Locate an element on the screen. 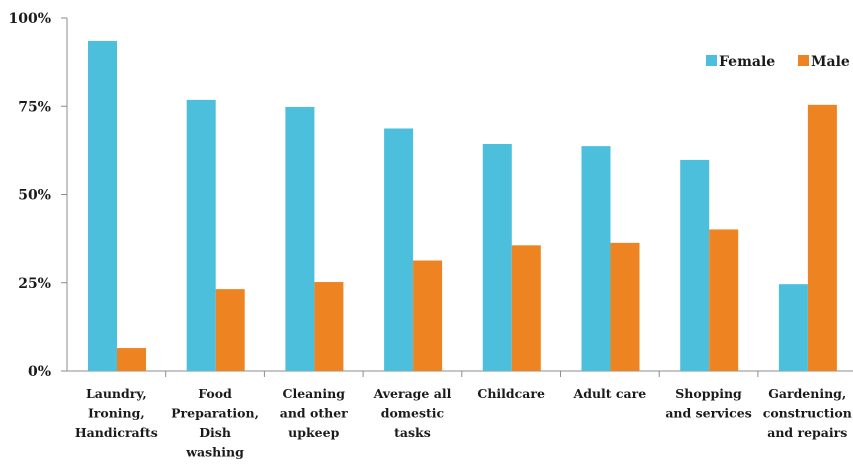 The width and height of the screenshot is (853, 464). x-category-label: Shopping and services is located at coordinates (708, 403).